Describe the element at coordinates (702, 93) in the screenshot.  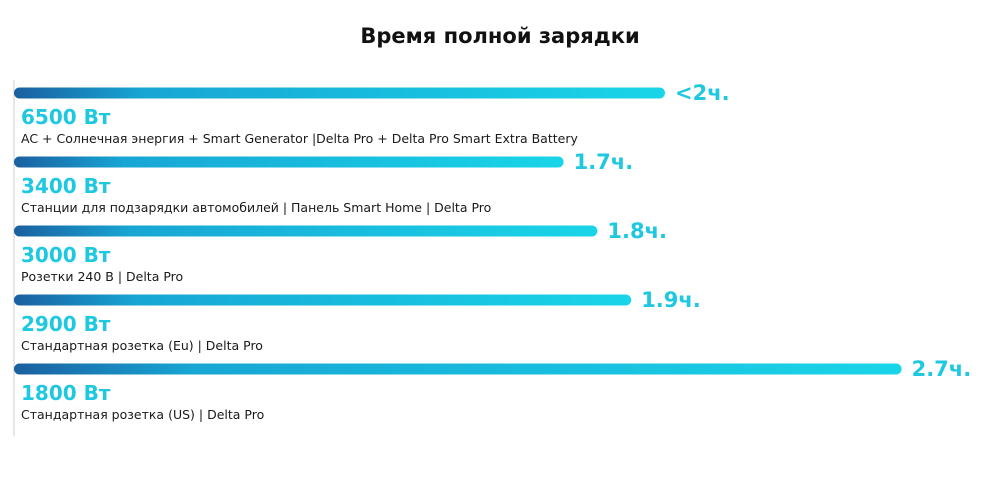
I see `bar-value-label: <2ч.` at that location.